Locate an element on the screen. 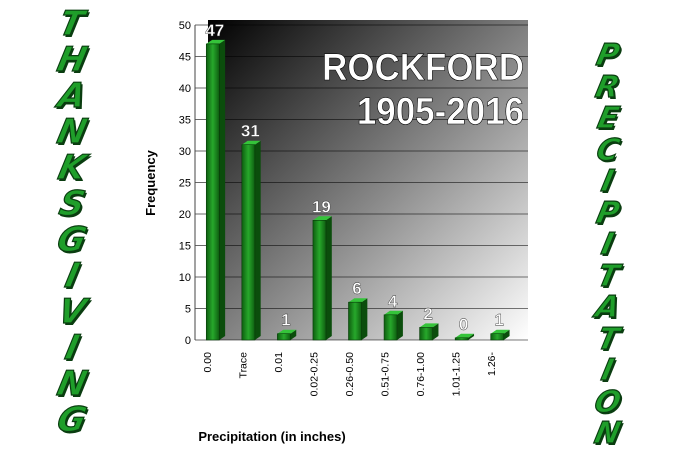 The width and height of the screenshot is (680, 466). x-tick-label: 1.01-1.25 is located at coordinates (457, 374).